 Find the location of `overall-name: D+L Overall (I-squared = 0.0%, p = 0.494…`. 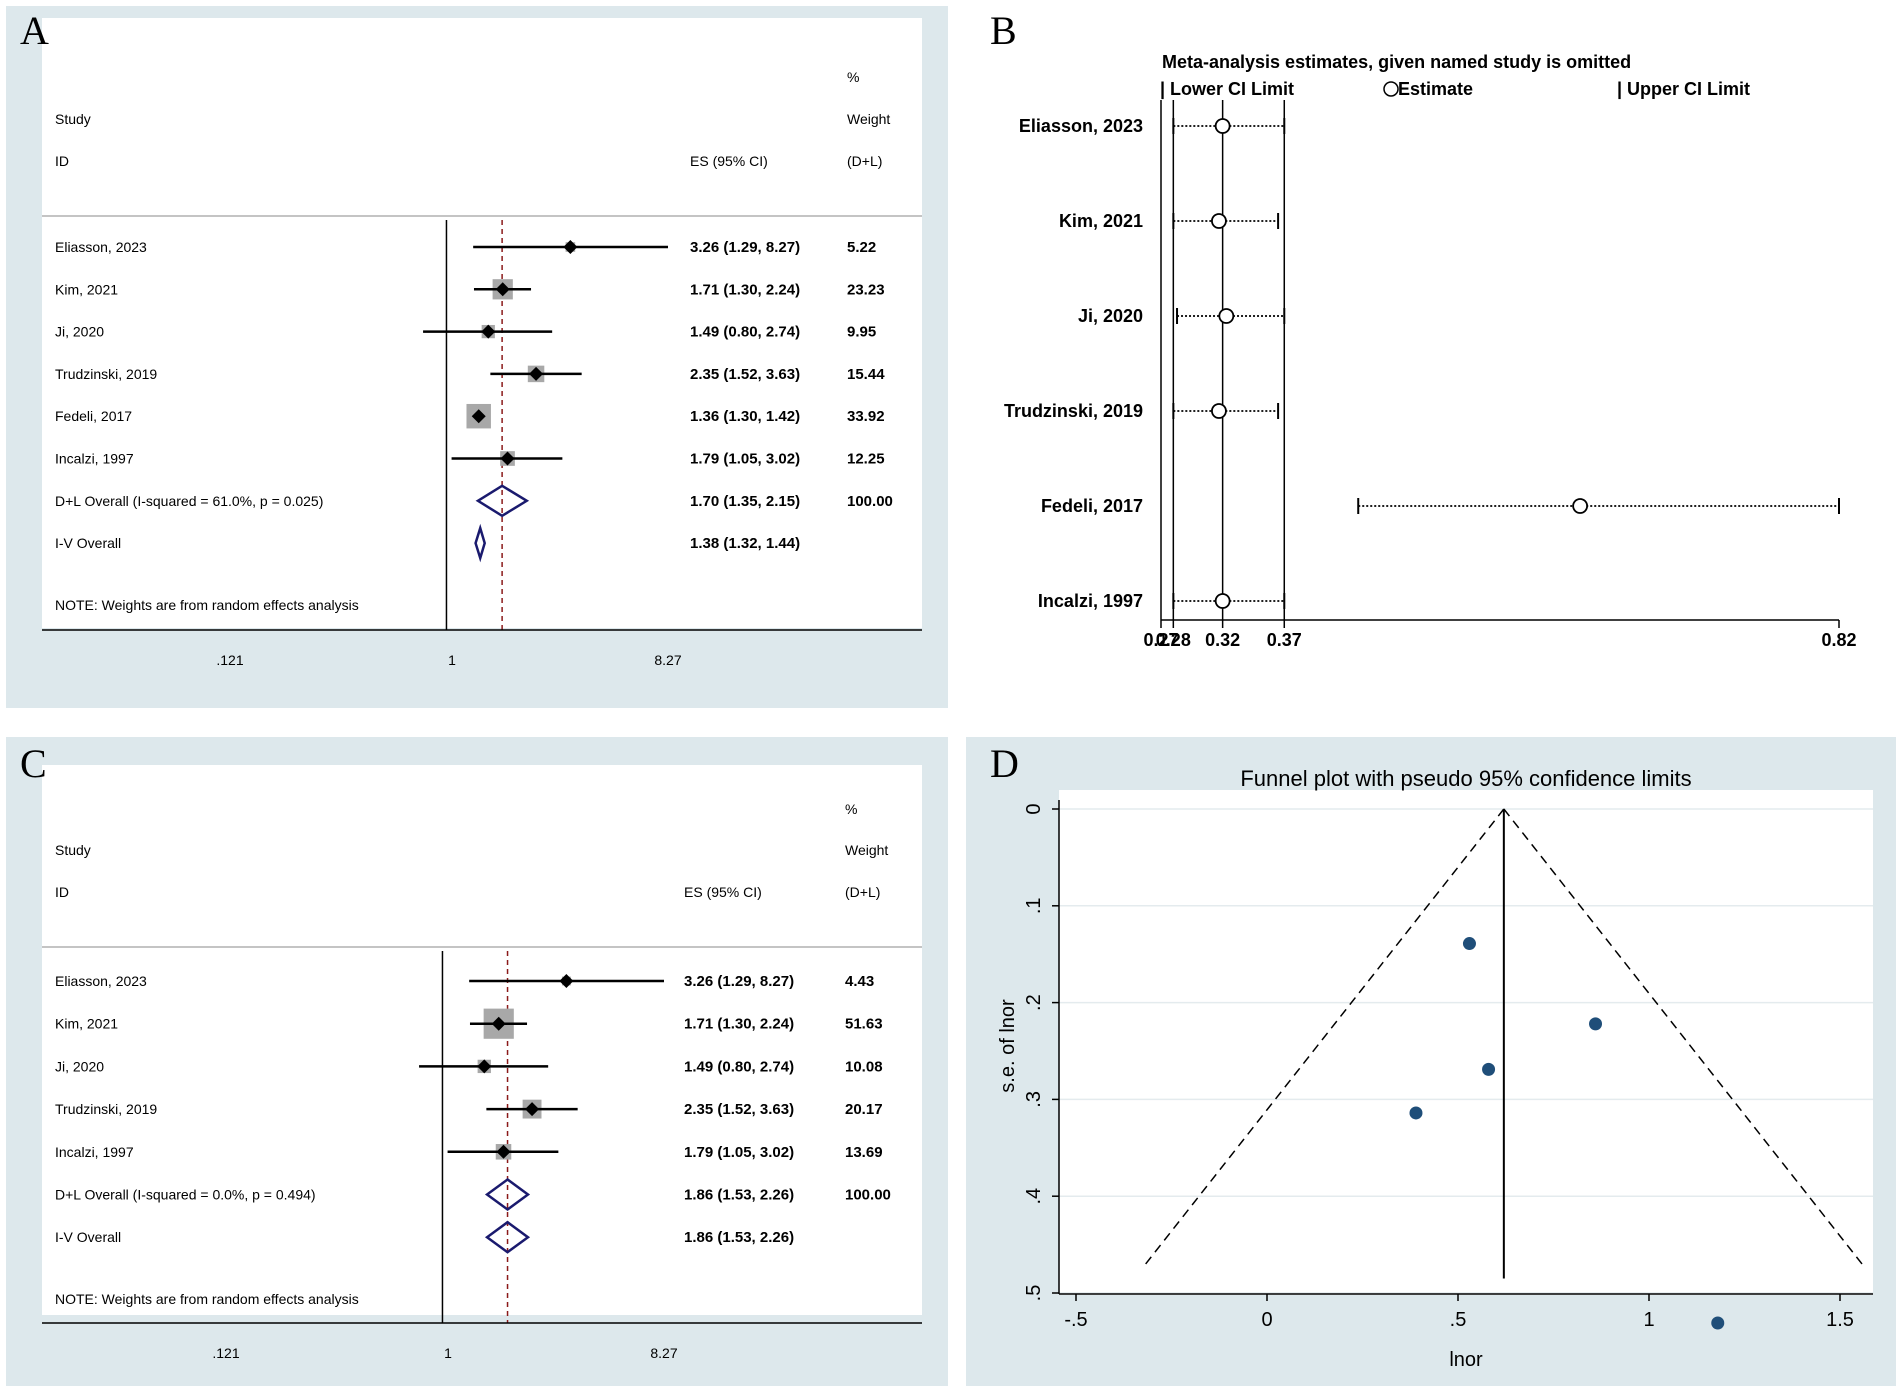

overall-name: D+L Overall (I-squared = 0.0%, p = 0.494… is located at coordinates (185, 1195).